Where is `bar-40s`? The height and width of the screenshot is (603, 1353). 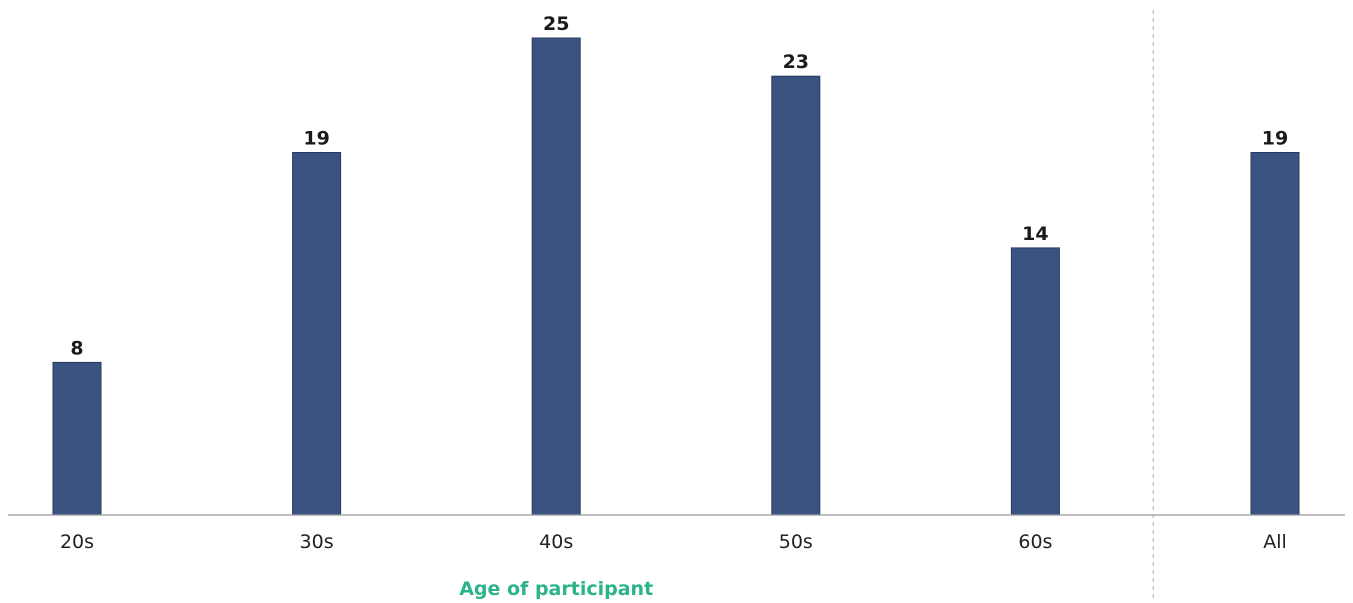 bar-40s is located at coordinates (556, 276).